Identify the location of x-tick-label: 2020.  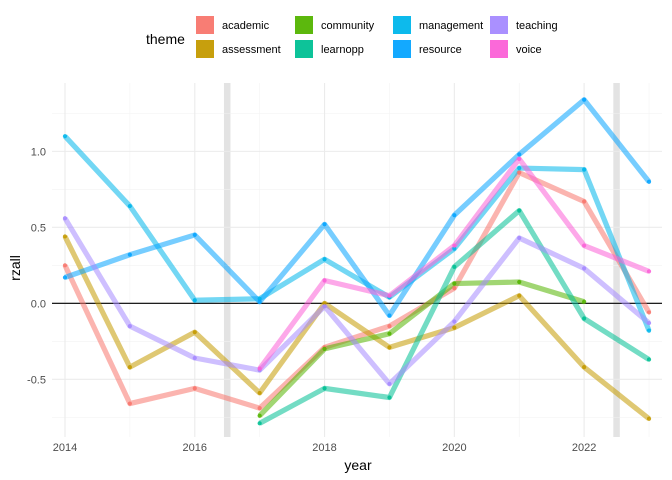
(454, 448).